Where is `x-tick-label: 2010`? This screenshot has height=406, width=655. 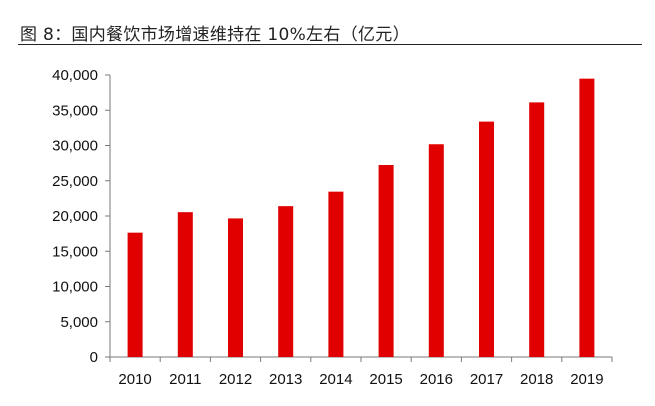
x-tick-label: 2010 is located at coordinates (134, 379).